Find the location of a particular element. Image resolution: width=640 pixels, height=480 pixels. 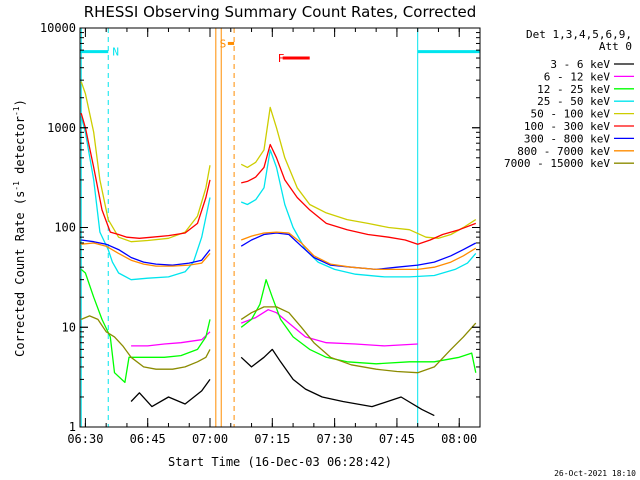

x-tick-label: 07:00 is located at coordinates (210, 439).